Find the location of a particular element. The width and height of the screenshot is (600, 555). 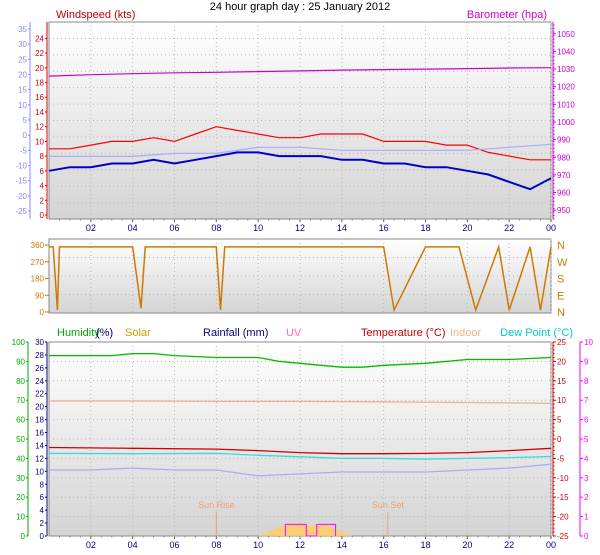

windspeed-tick-label: 4 is located at coordinates (42, 186).